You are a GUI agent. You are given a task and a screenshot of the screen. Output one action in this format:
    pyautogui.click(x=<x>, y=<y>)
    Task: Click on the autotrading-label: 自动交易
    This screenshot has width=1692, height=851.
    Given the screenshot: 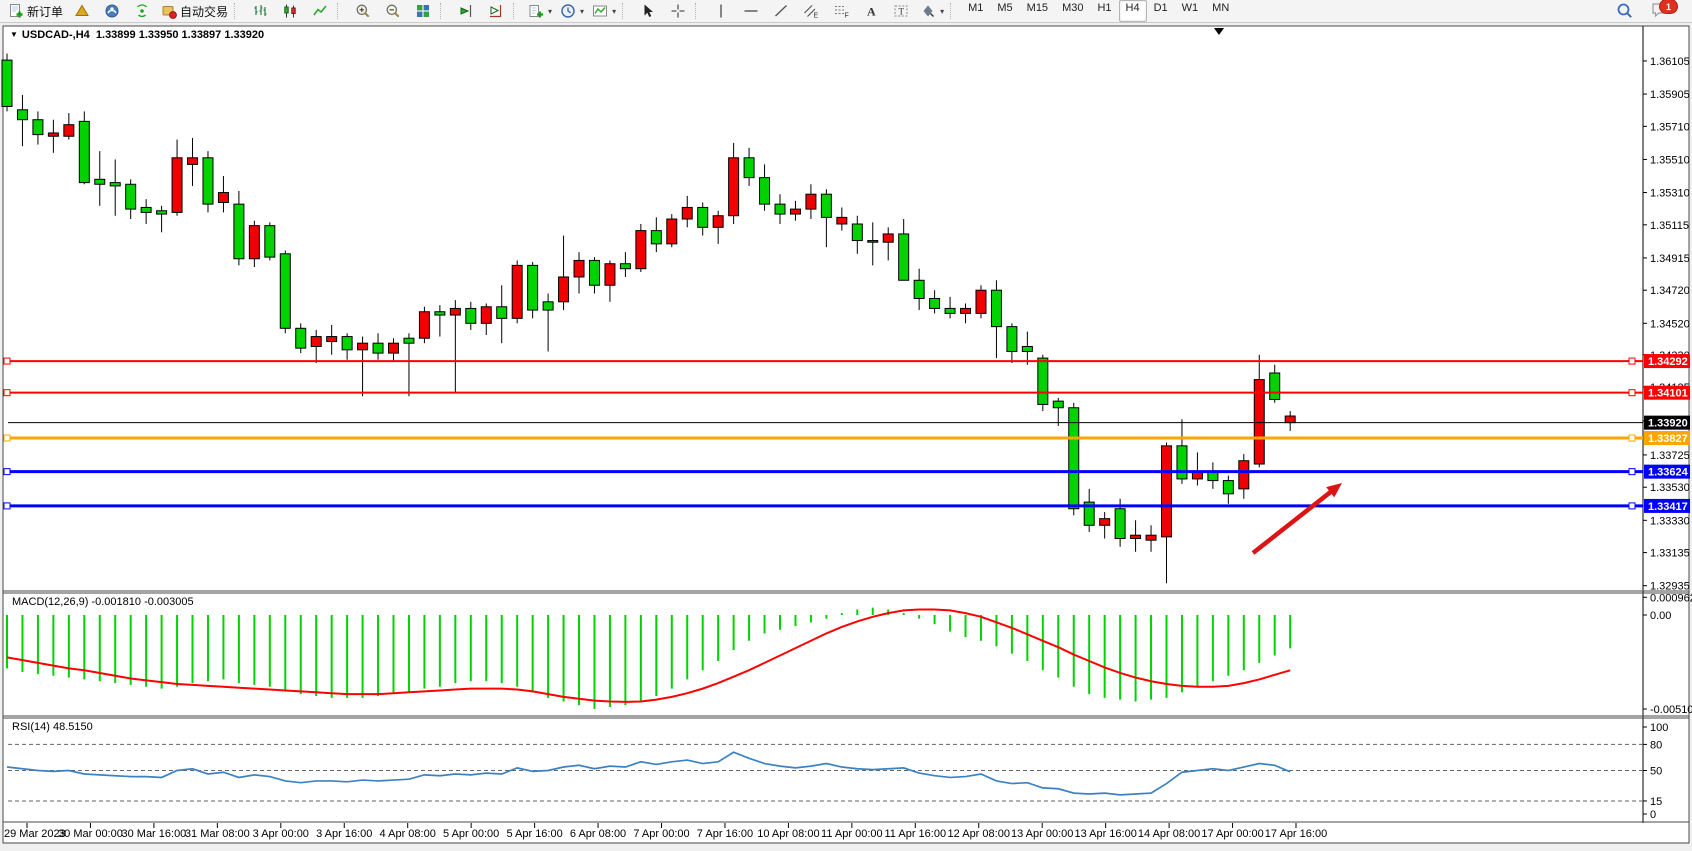 What is the action you would take?
    pyautogui.click(x=204, y=11)
    